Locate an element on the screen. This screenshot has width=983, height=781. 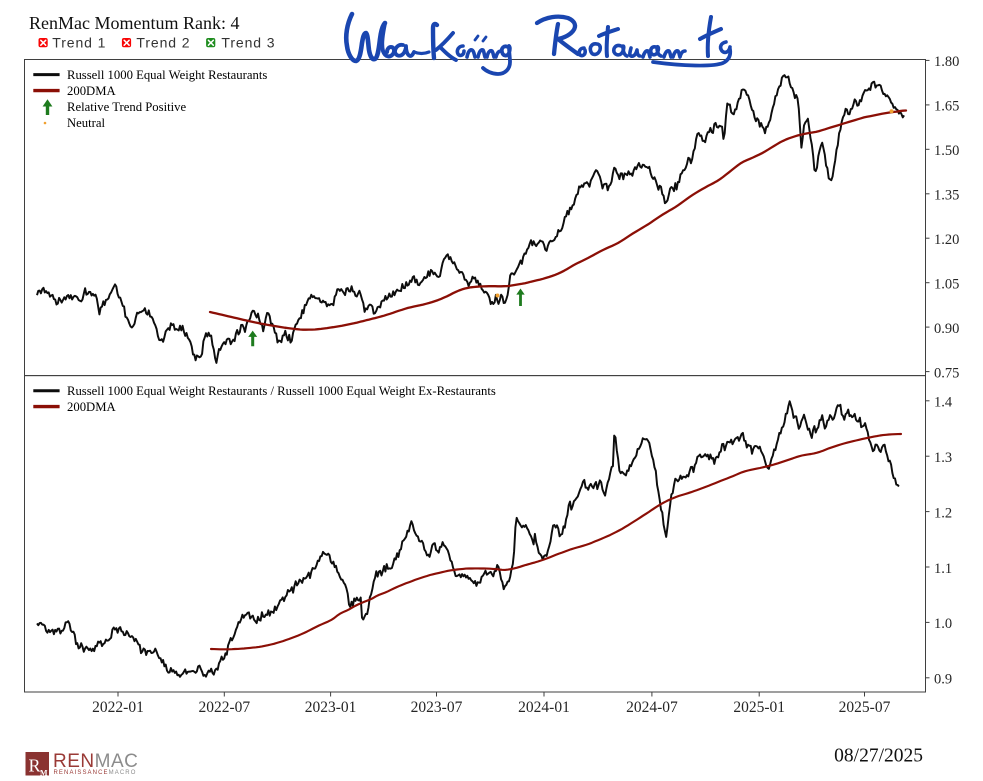
svg-text: RenMac Momentum Rank: 4 is located at coordinates (134, 23).